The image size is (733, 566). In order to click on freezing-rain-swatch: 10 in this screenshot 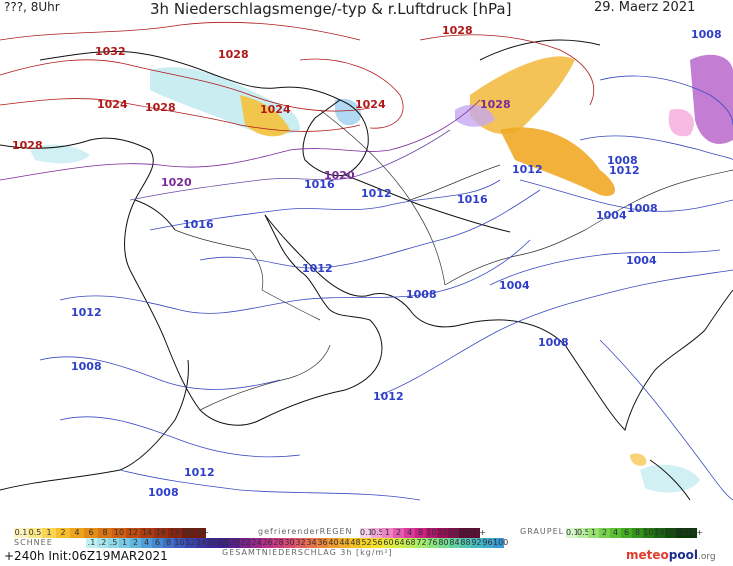, I will do `click(431, 533)`.